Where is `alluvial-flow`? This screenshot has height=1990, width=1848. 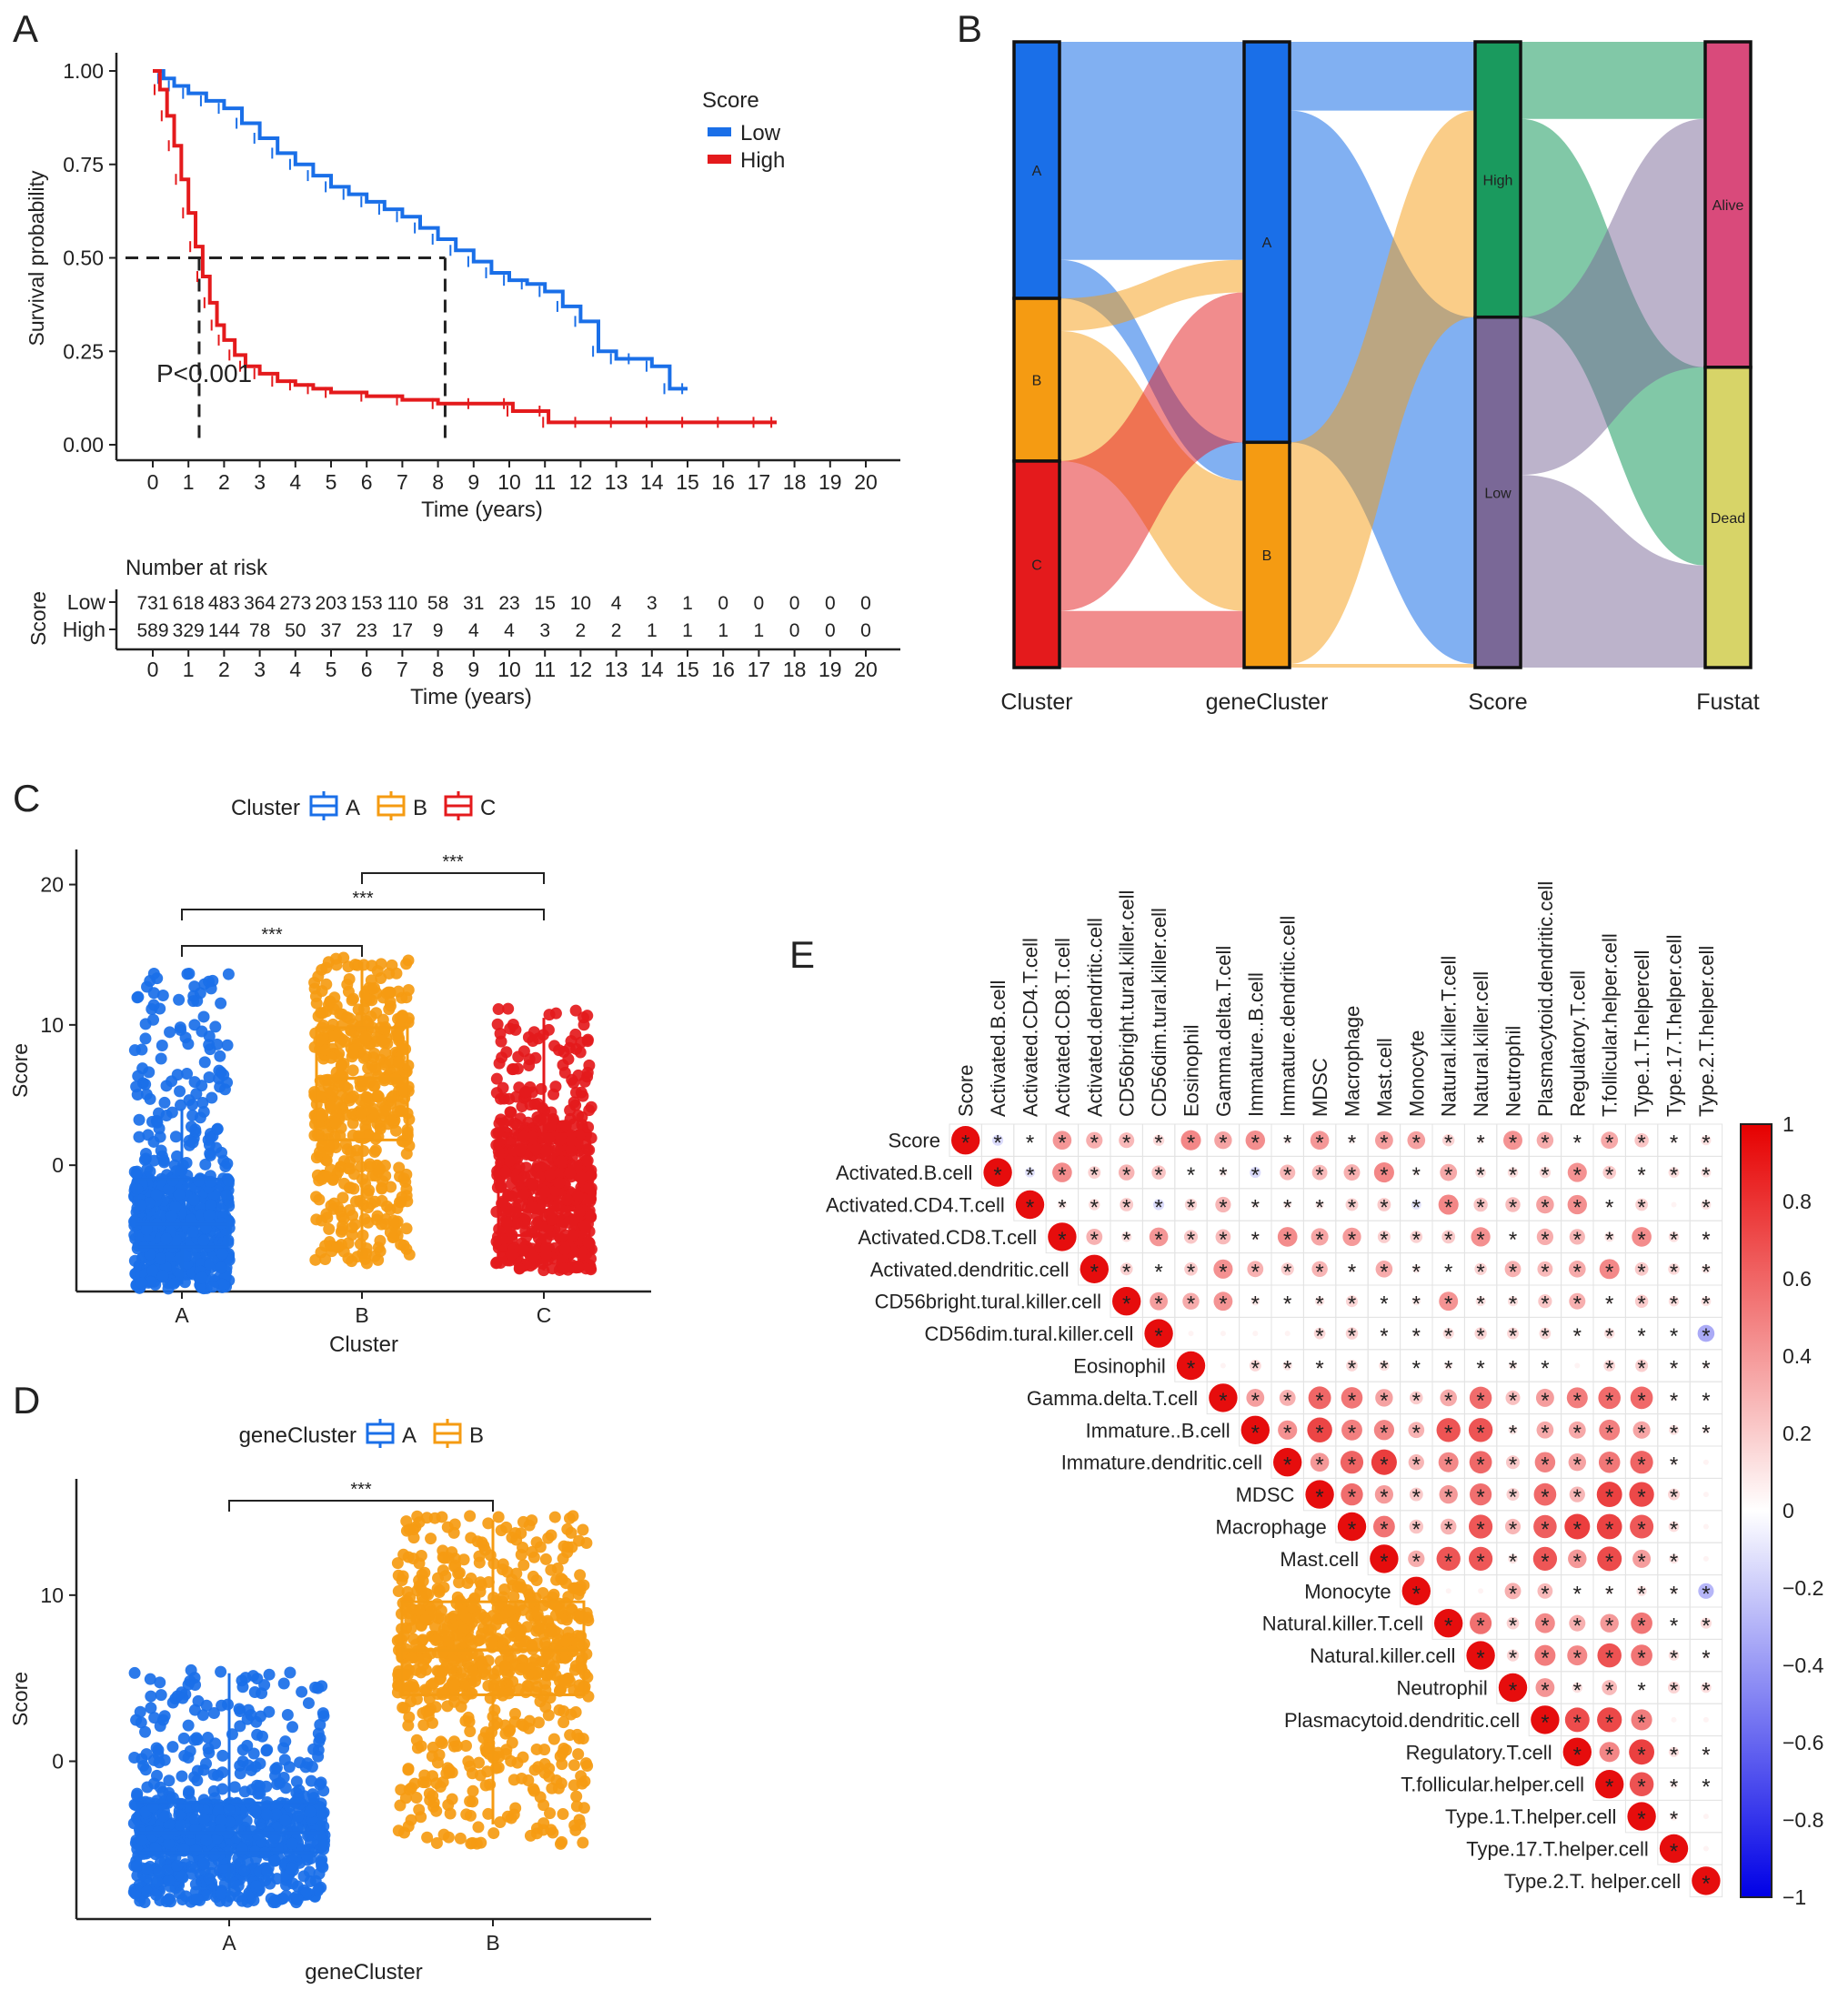 alluvial-flow is located at coordinates (1152, 451).